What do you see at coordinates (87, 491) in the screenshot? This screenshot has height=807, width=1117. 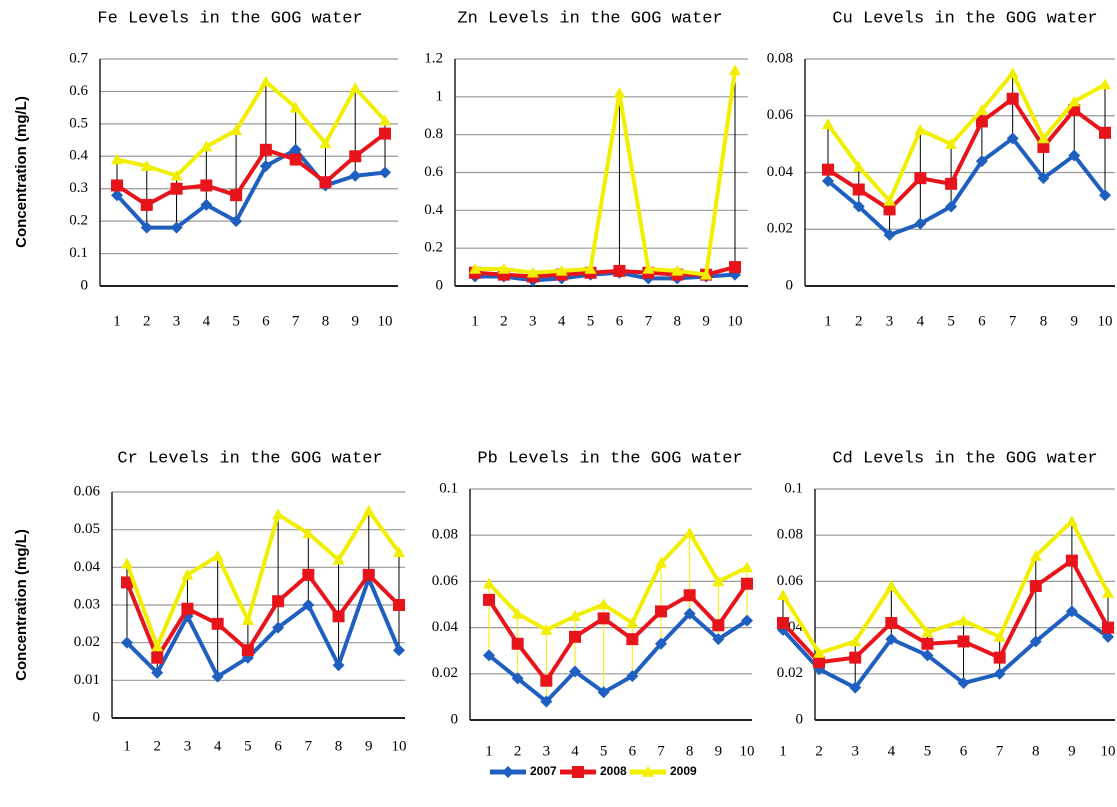 I see `y-tick-label: 0.06` at bounding box center [87, 491].